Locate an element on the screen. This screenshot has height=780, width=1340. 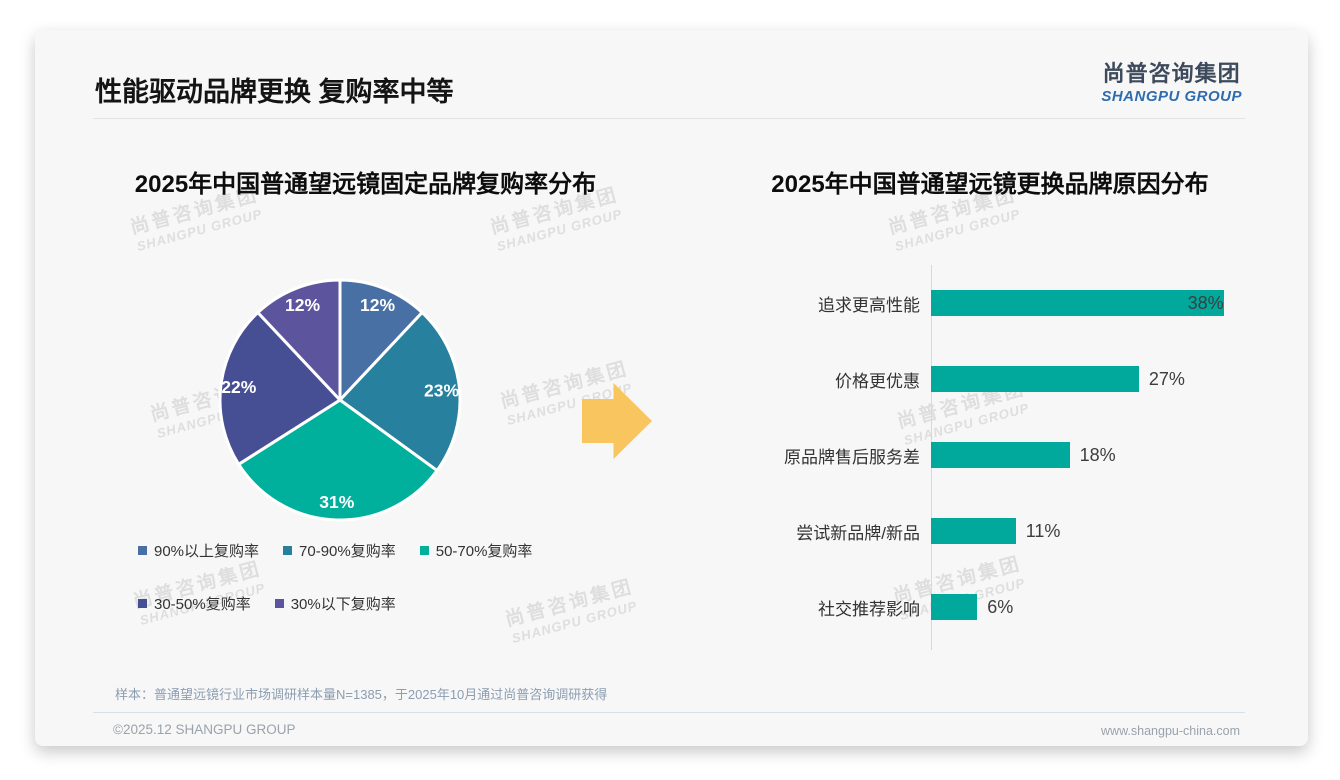
bar-row: 原品牌售后服务差 18% is located at coordinates (989, 455).